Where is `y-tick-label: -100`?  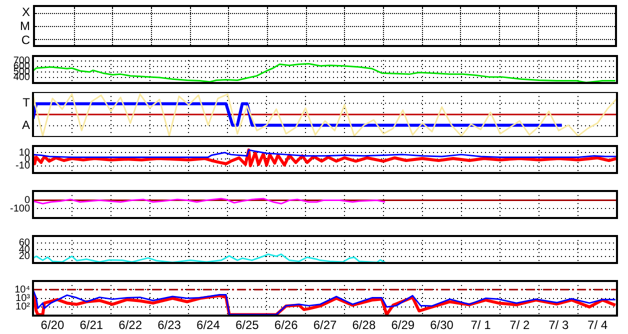
y-tick-label: -100 is located at coordinates (20, 208).